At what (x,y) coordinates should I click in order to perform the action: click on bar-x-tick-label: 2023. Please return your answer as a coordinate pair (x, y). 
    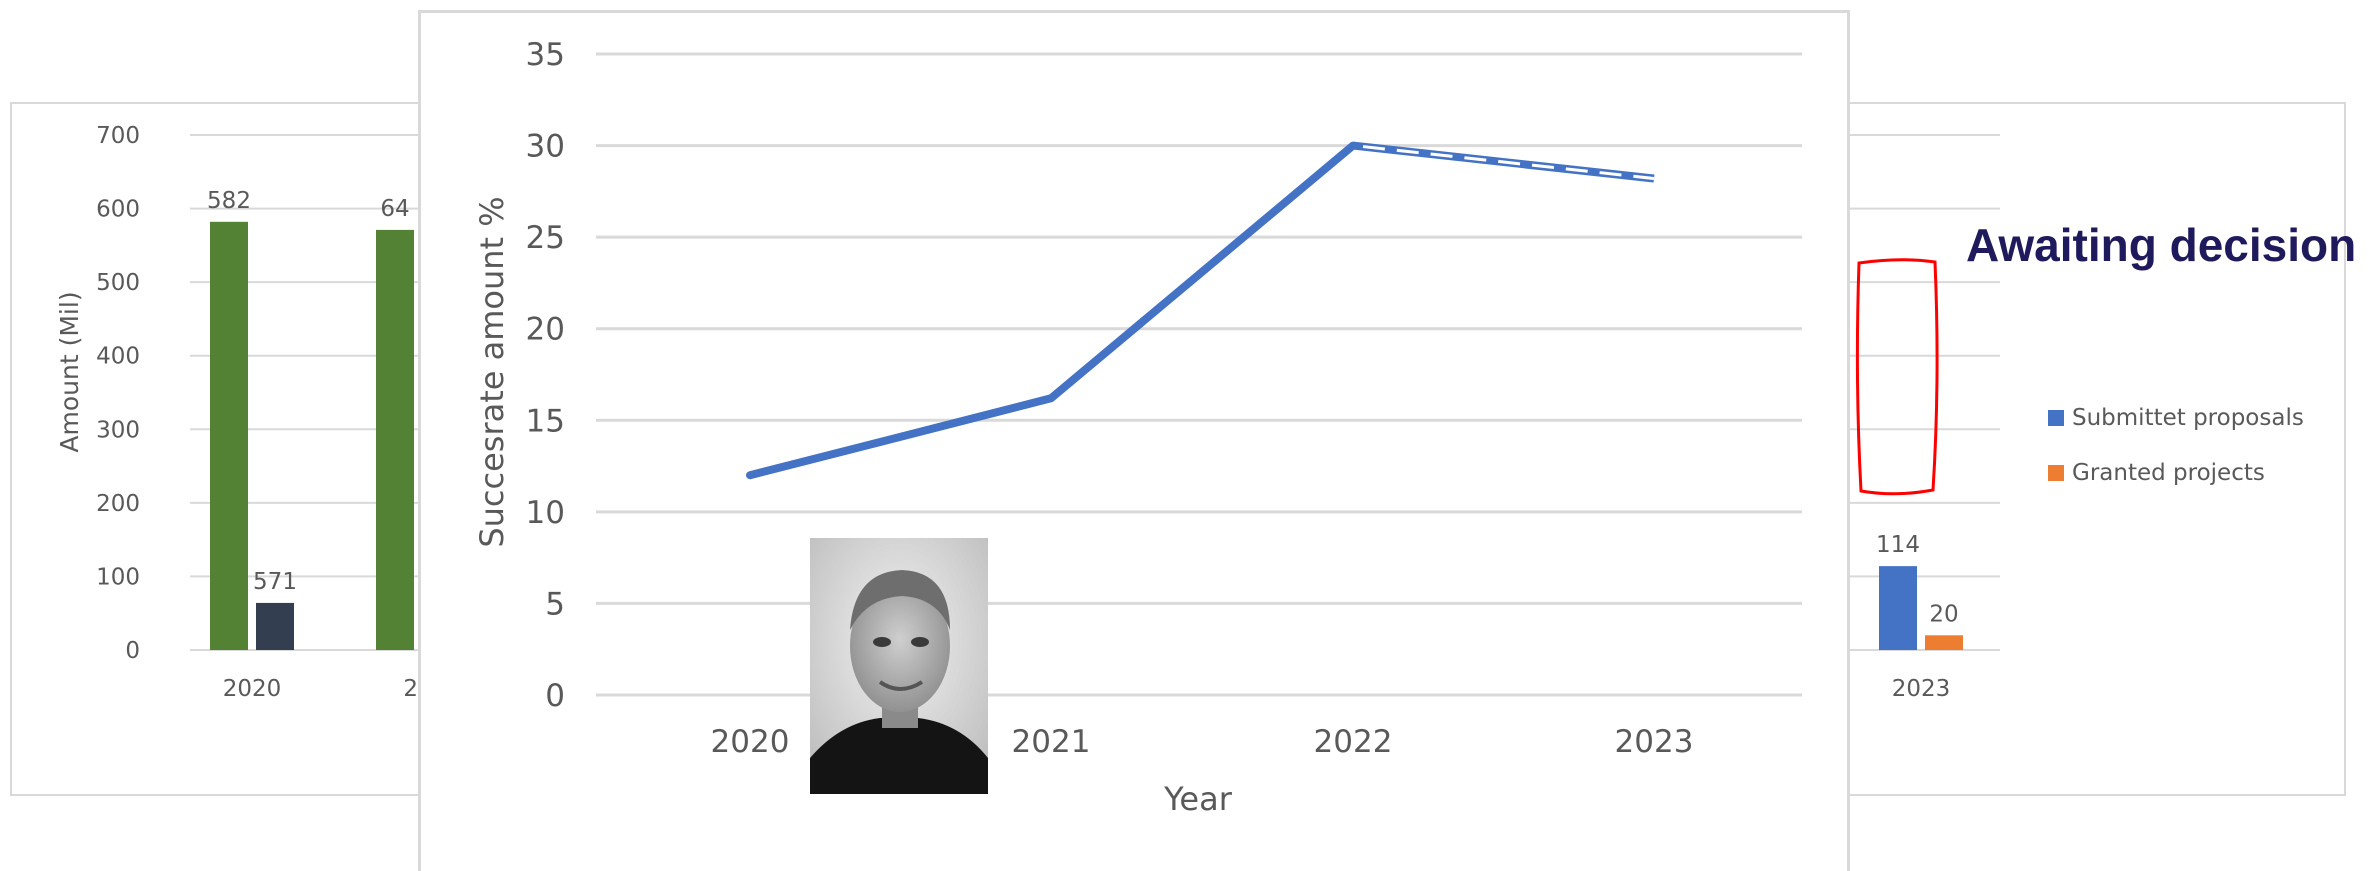
    Looking at the image, I should click on (1921, 689).